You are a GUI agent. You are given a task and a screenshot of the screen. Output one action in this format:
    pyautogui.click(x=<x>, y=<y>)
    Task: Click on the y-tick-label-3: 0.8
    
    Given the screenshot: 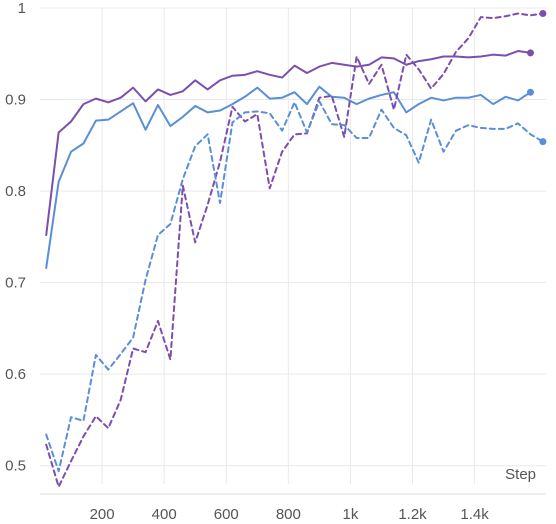 What is the action you would take?
    pyautogui.click(x=15, y=191)
    